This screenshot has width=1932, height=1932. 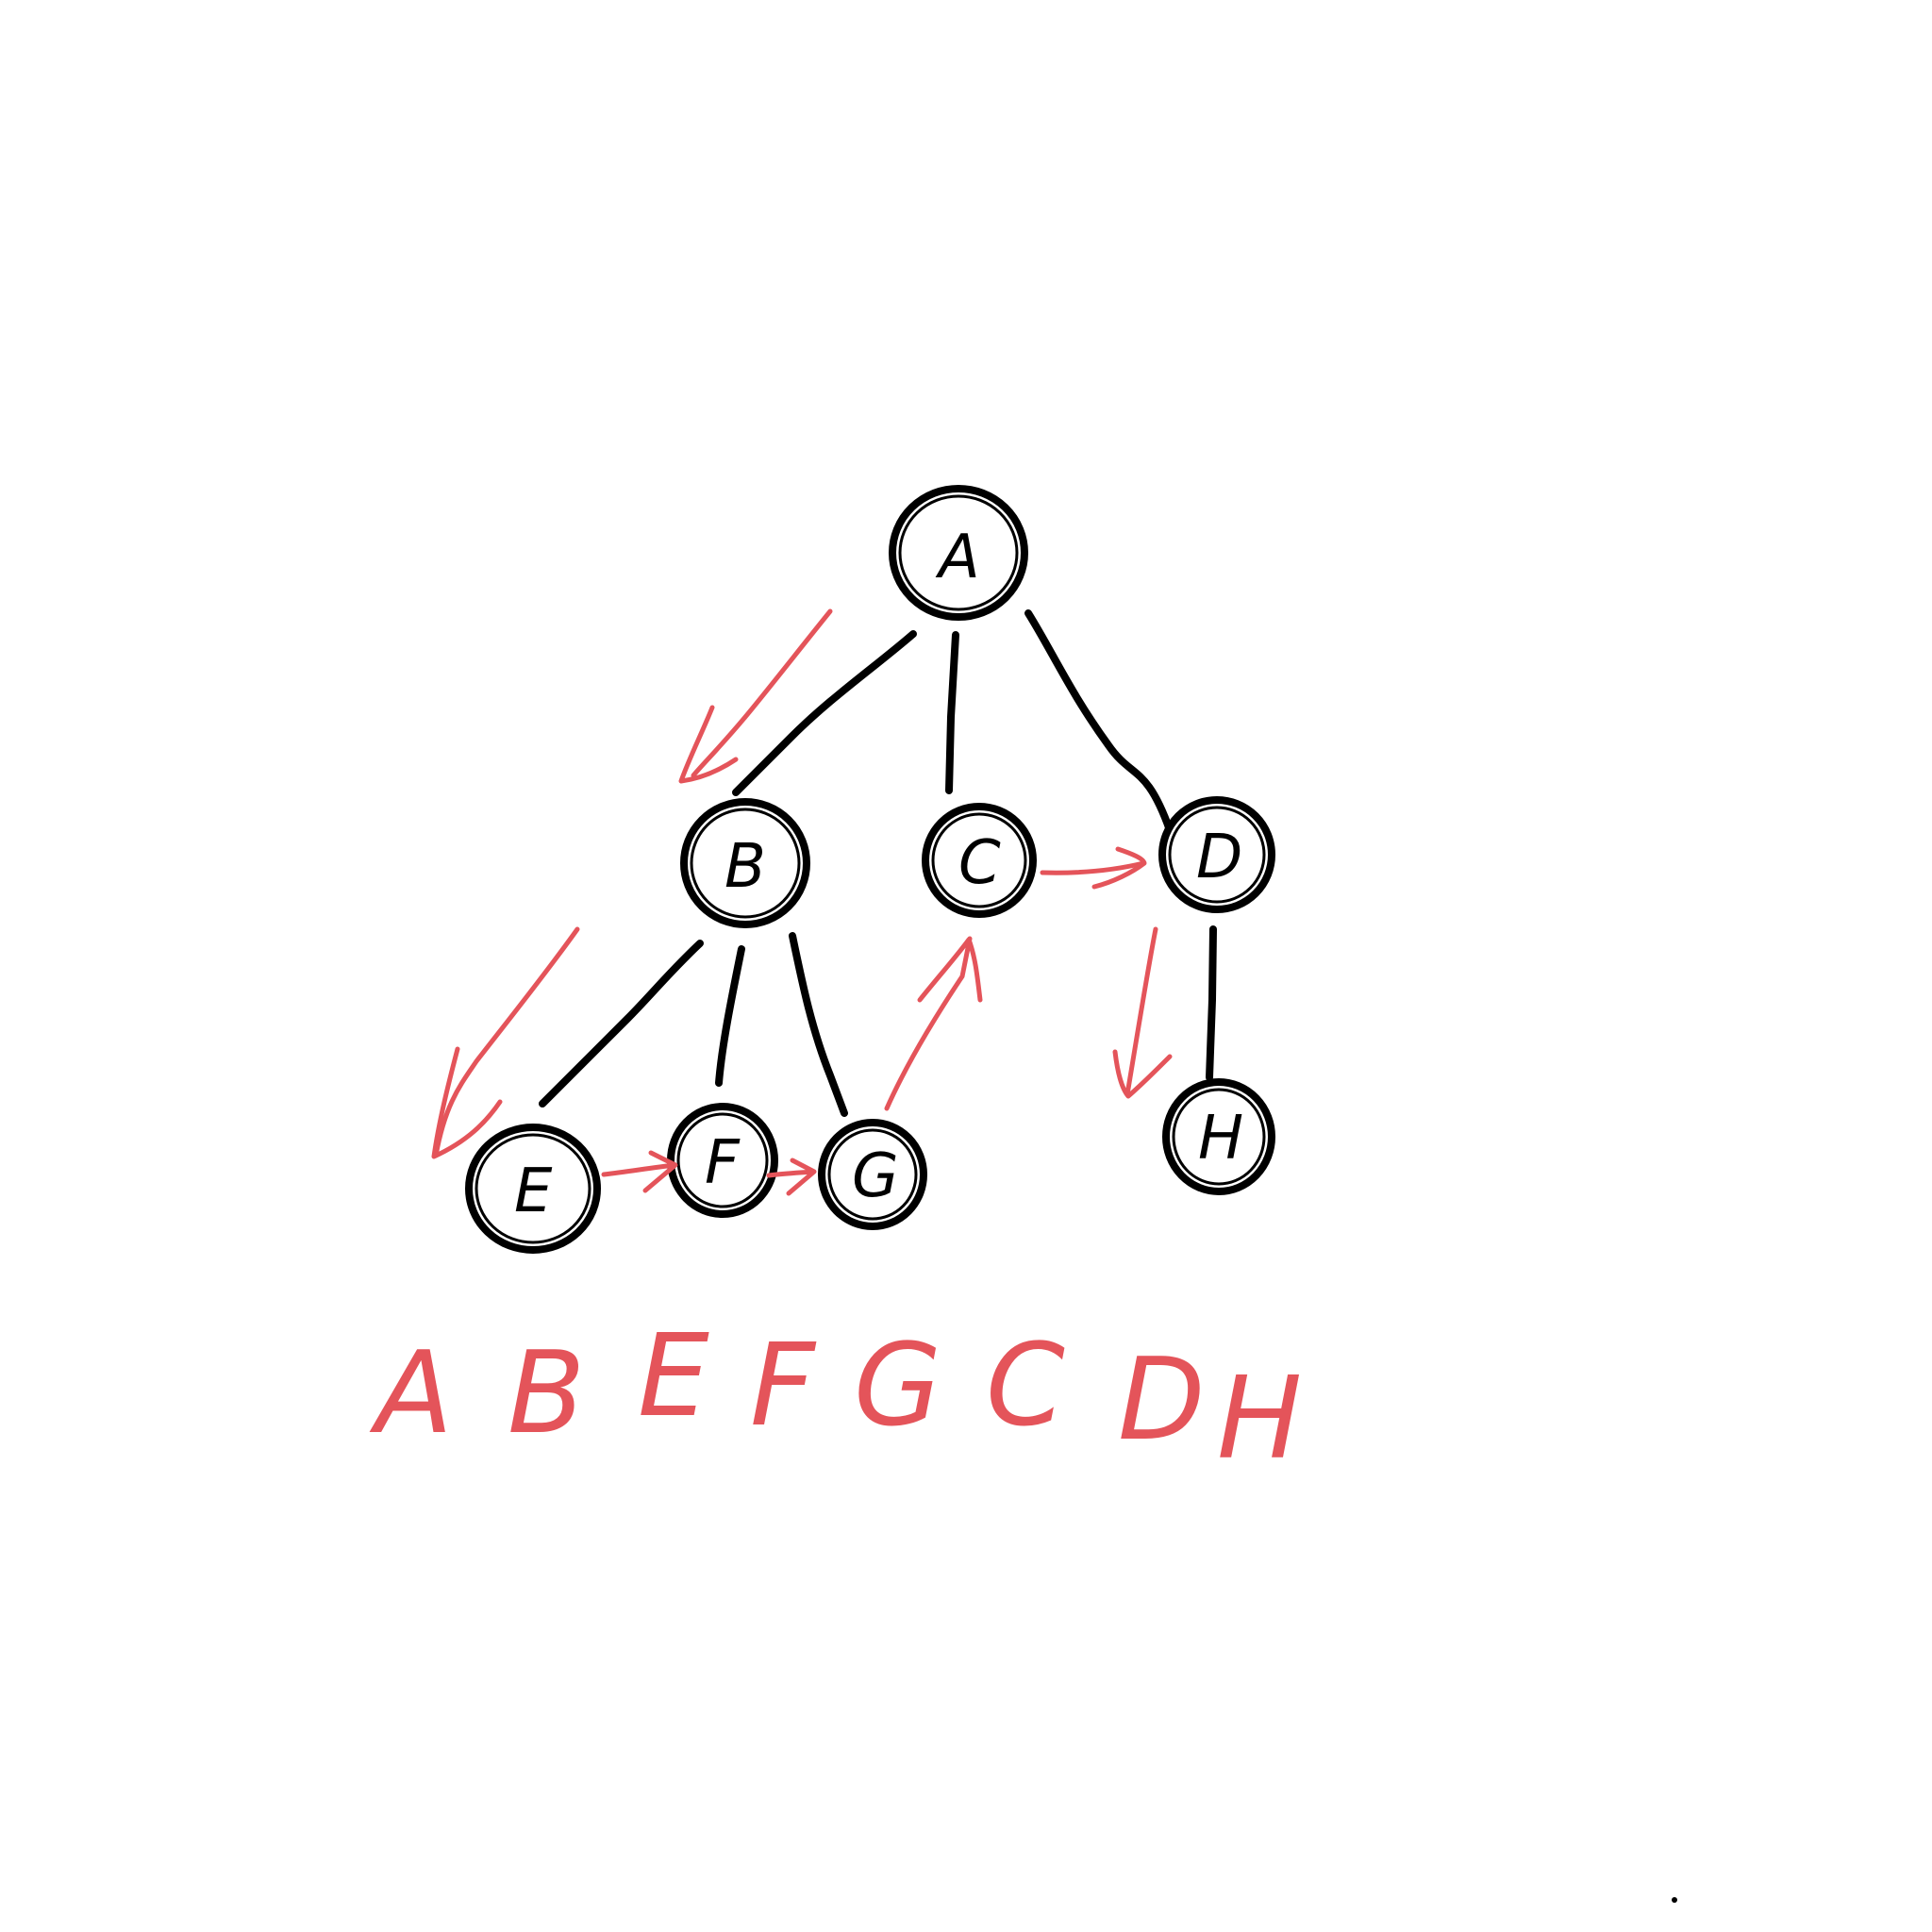 I want to click on node-b-circle, so click(x=745, y=863).